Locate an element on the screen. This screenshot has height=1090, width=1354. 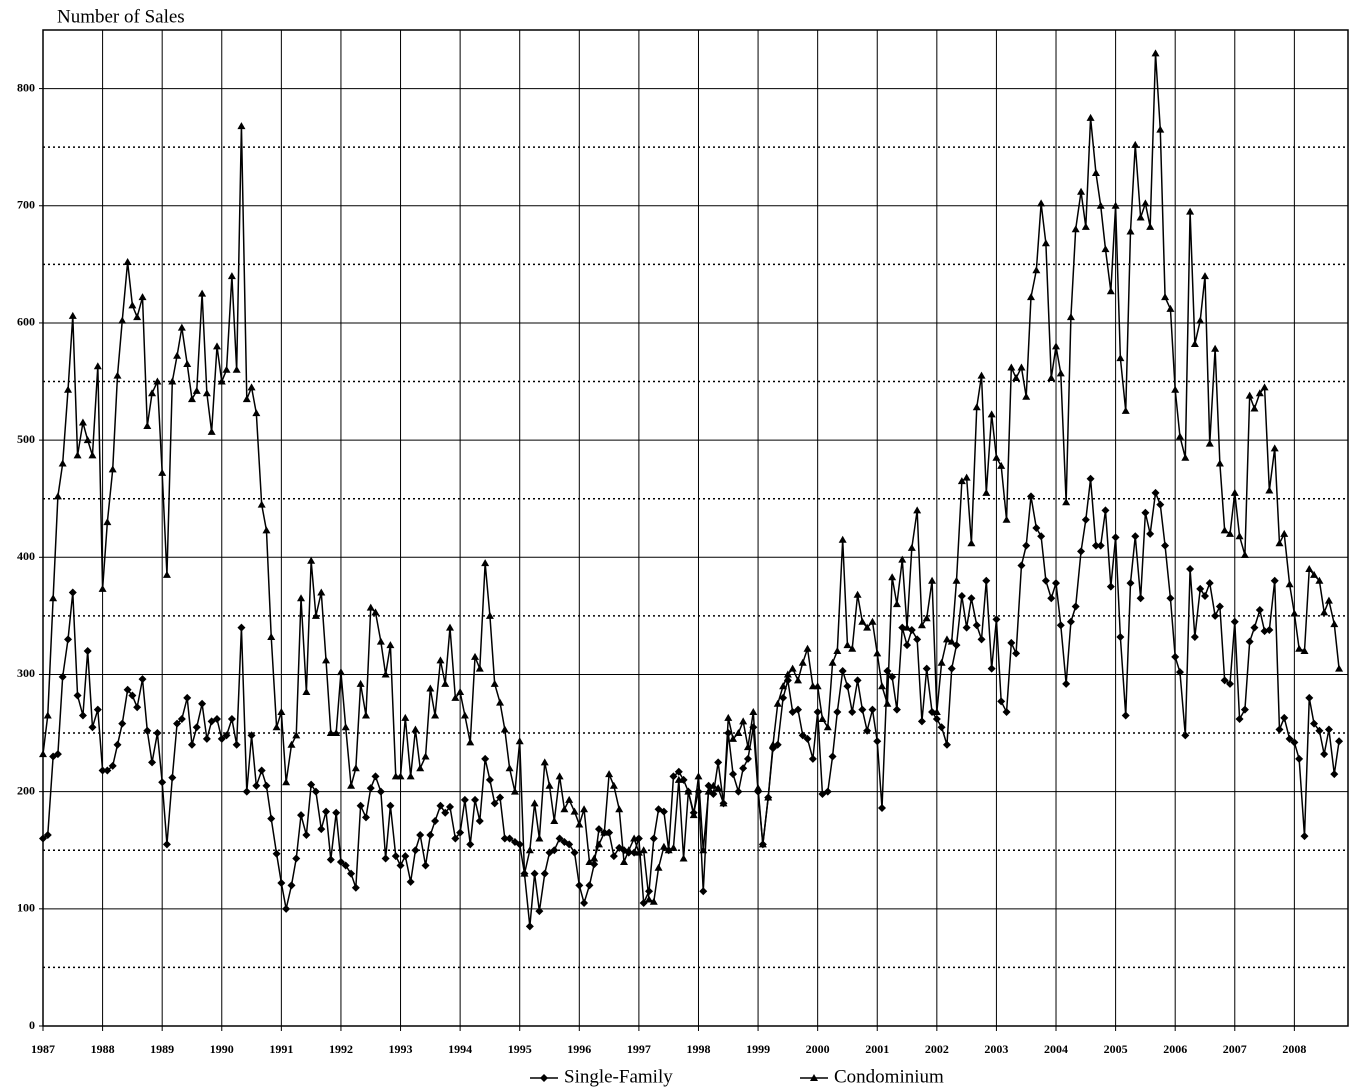
y-tick-label: 200 is located at coordinates (26, 790).